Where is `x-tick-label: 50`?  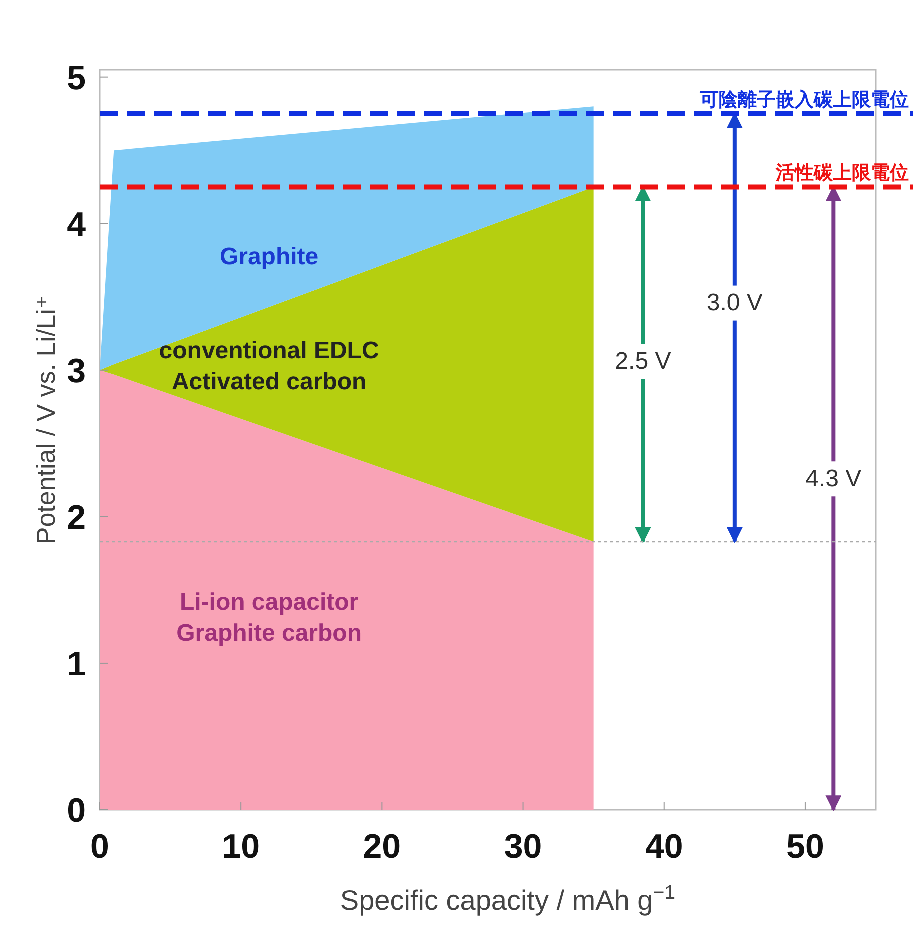
x-tick-label: 50 is located at coordinates (805, 847).